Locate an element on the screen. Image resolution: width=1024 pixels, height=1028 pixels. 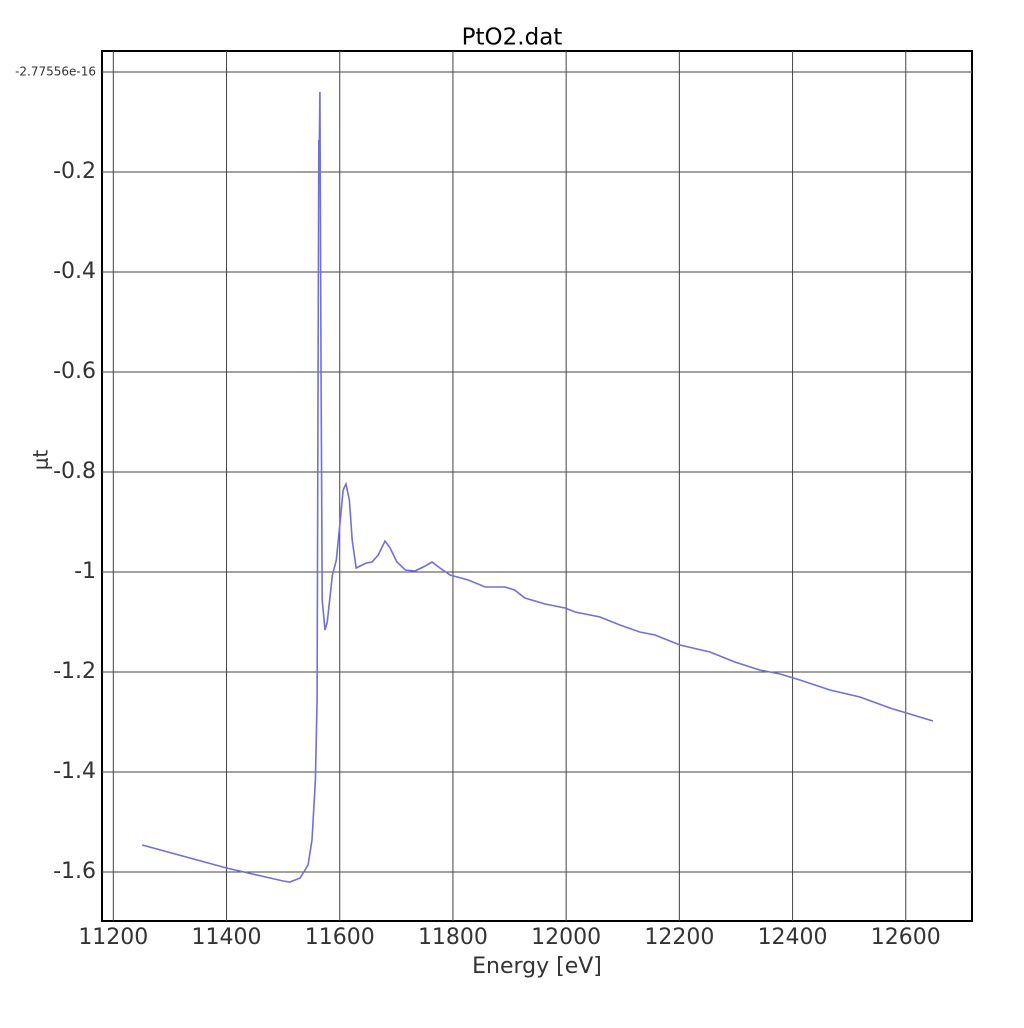
y-tick-label: -0.2 is located at coordinates (74, 171).